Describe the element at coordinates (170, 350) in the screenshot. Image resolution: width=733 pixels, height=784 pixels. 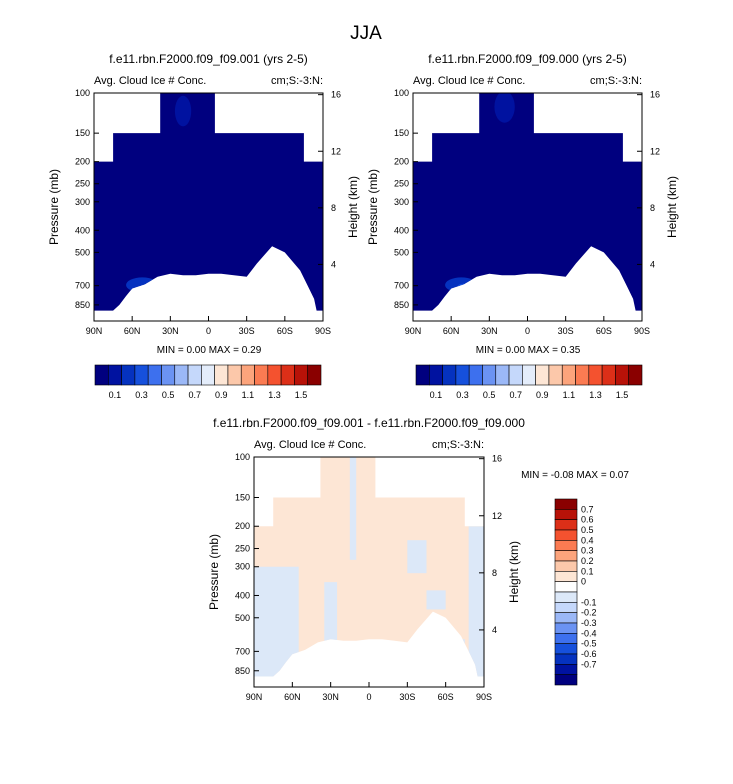
I see `stats-min-label: MIN =` at that location.